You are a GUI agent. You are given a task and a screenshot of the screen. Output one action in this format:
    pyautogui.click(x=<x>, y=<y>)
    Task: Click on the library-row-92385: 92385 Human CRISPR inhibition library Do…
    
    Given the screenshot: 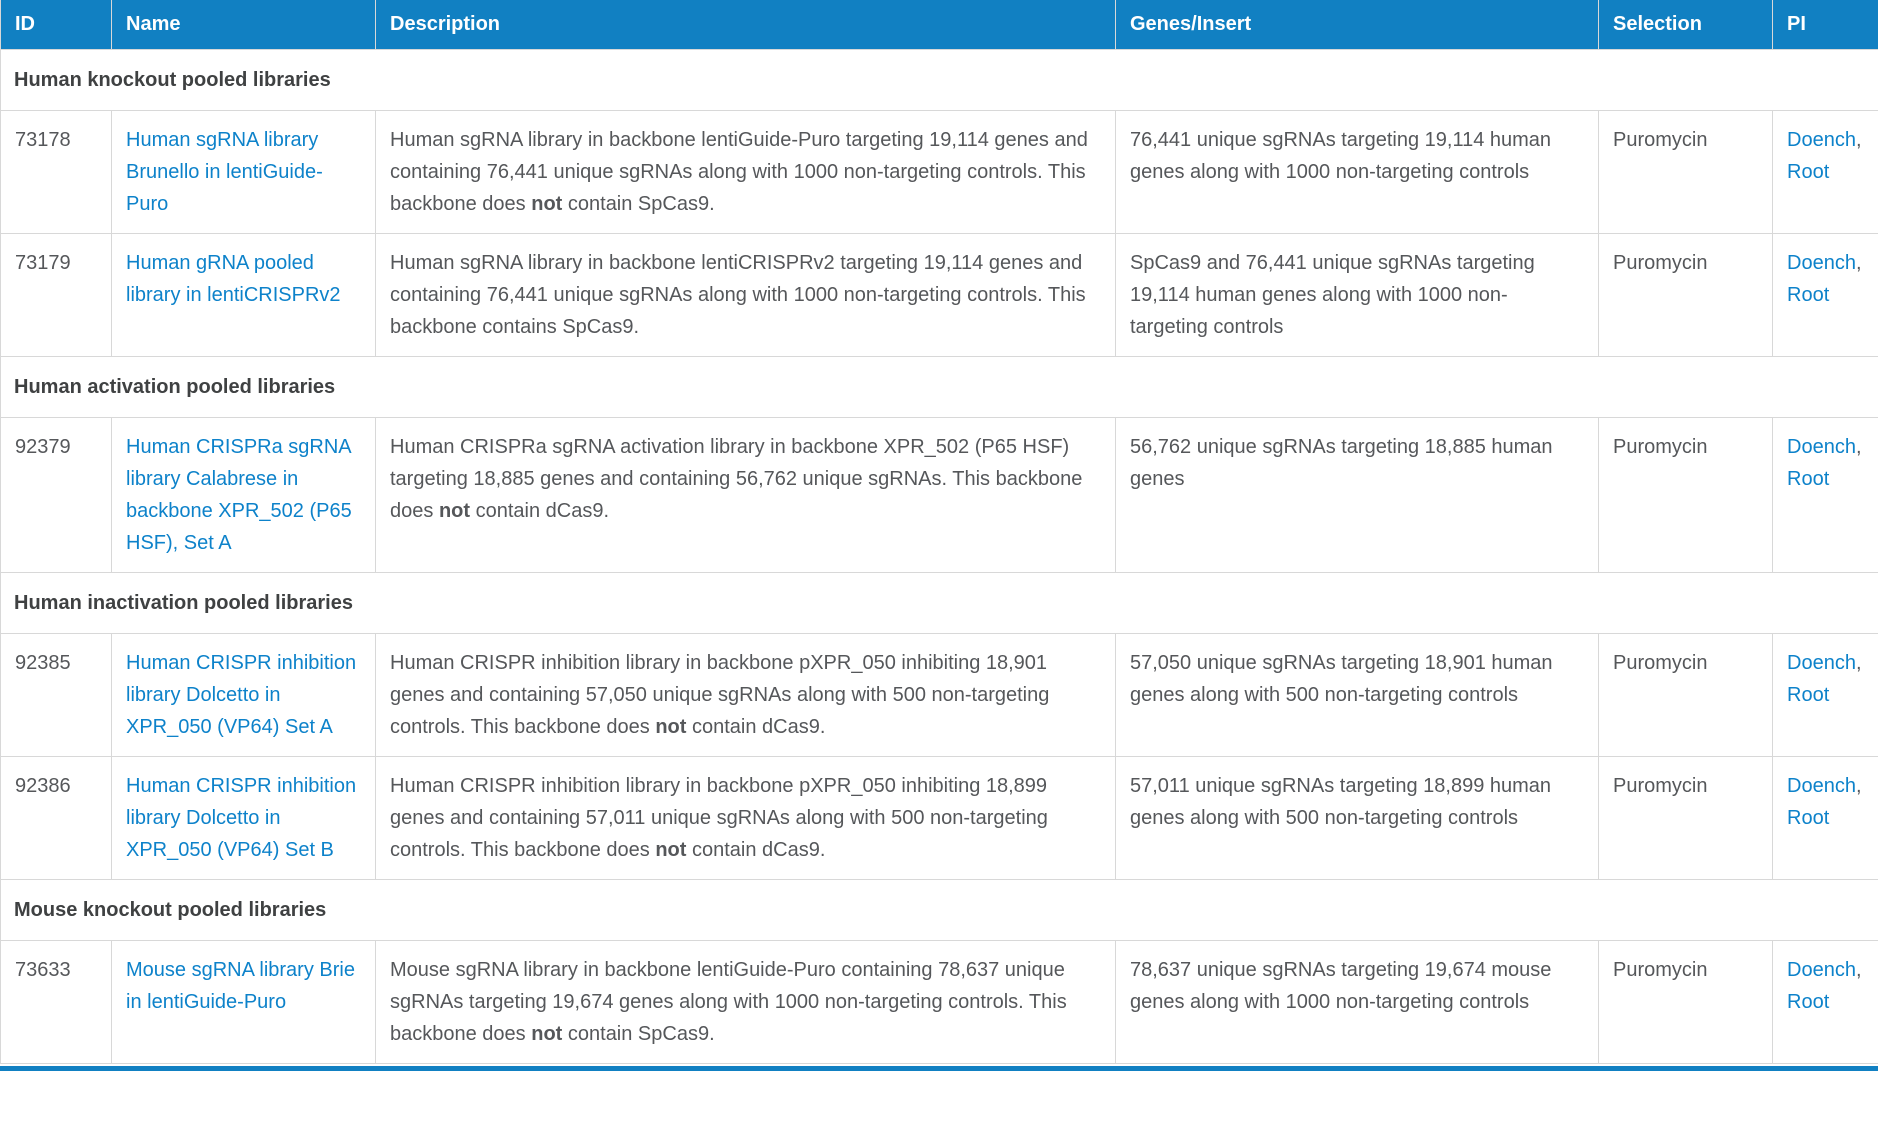 What is the action you would take?
    pyautogui.click(x=939, y=695)
    